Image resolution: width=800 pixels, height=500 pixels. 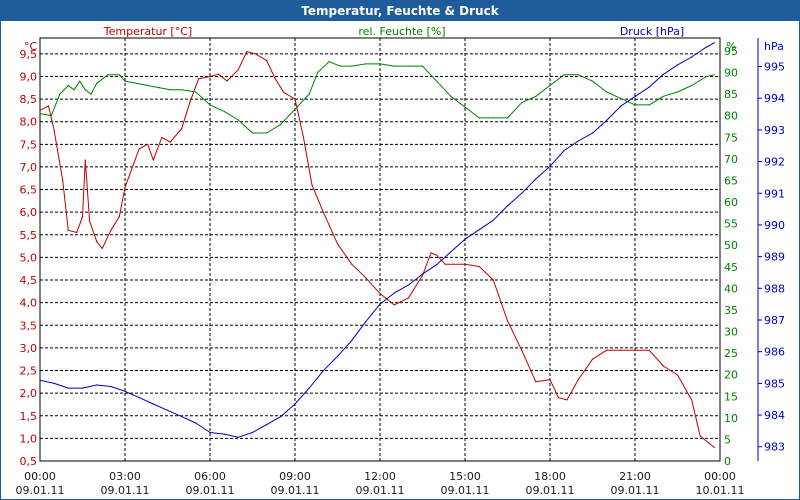 What do you see at coordinates (31, 46) in the screenshot?
I see `temp-unit-label: °C` at bounding box center [31, 46].